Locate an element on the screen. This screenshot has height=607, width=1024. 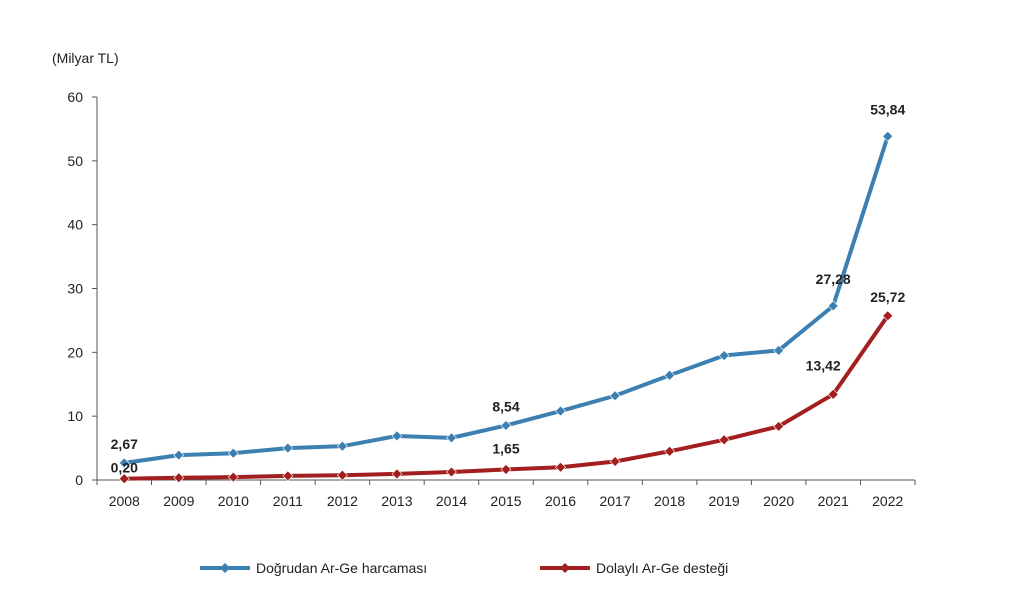
unit-label: (Milyar TL) is located at coordinates (85, 58).